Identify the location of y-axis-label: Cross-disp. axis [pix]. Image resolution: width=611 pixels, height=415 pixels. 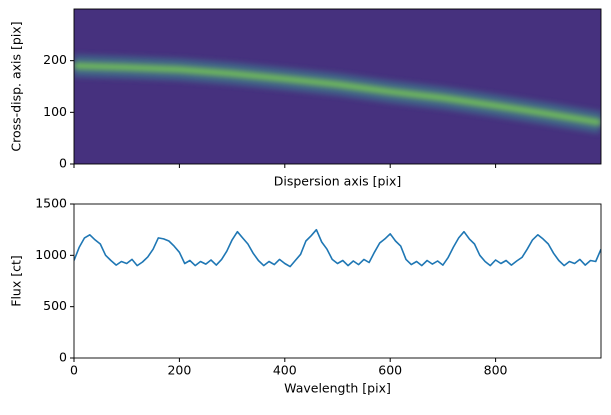
(16, 86).